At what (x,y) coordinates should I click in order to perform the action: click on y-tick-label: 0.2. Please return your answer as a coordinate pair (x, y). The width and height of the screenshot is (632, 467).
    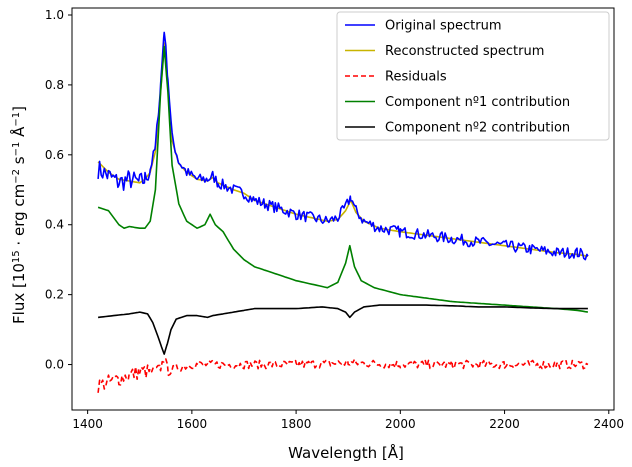
    Looking at the image, I should click on (54, 295).